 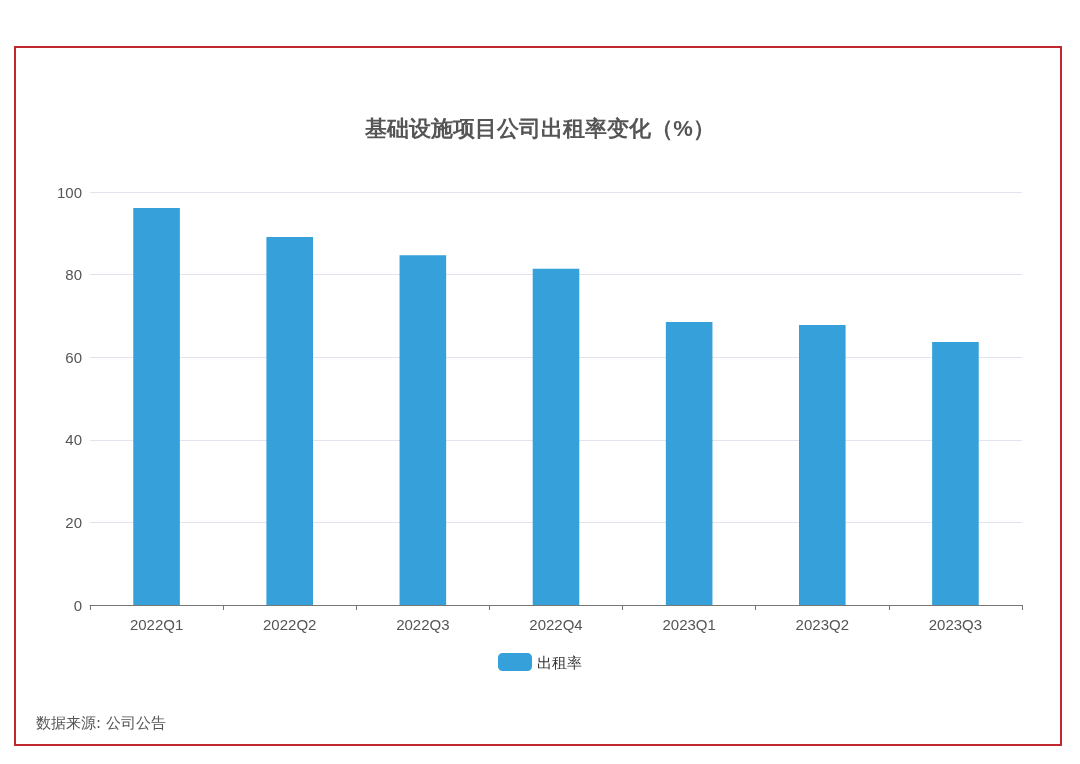 I want to click on x-tick-label: 2023Q2, so click(x=822, y=624).